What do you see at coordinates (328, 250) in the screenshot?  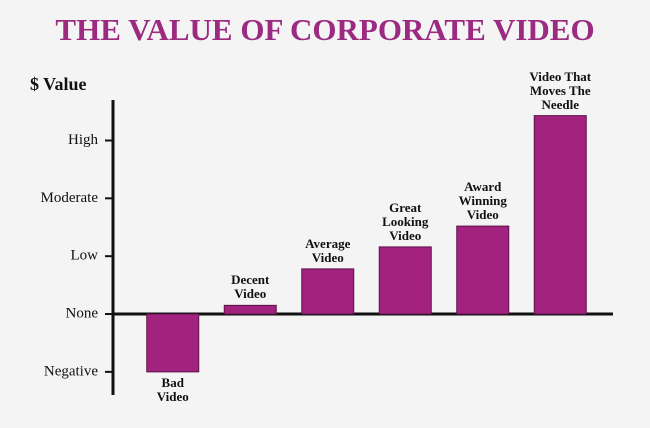 I see `category-label: Average Video` at bounding box center [328, 250].